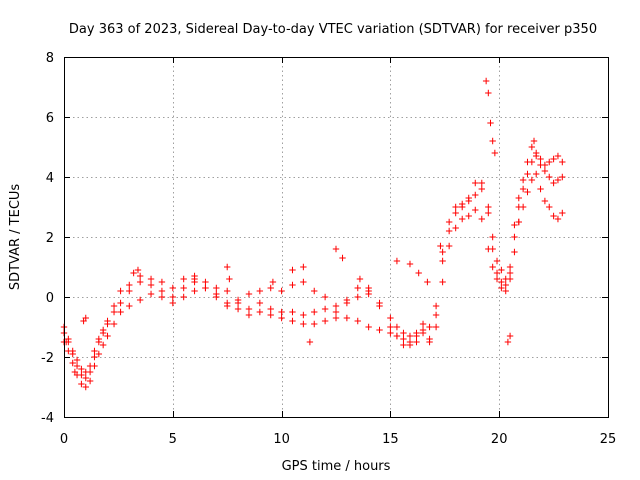 The image size is (640, 480). I want to click on y-axis-label: SDTVAR / TECUs, so click(15, 237).